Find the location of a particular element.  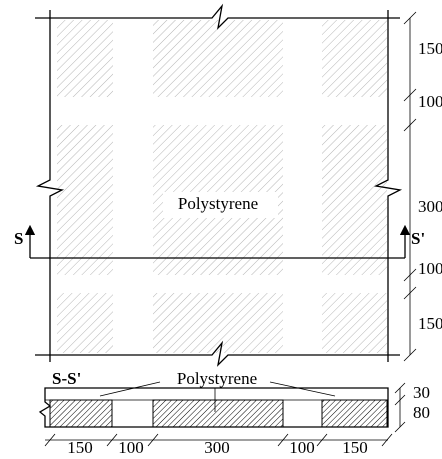

plan-label: Polystyrene is located at coordinates (218, 203).